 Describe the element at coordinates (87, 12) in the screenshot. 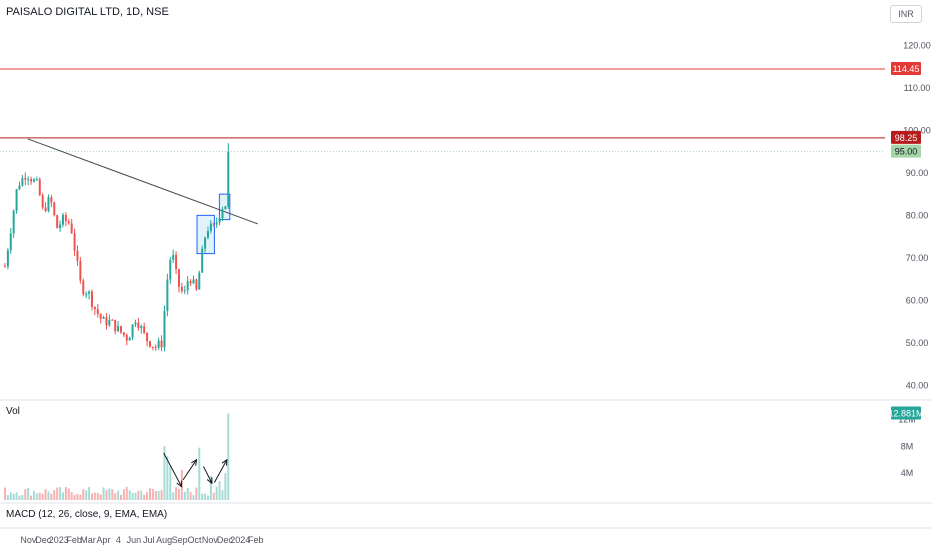

I see `chart-title: PAISALO DIGITAL LTD, 1D, NSE` at that location.